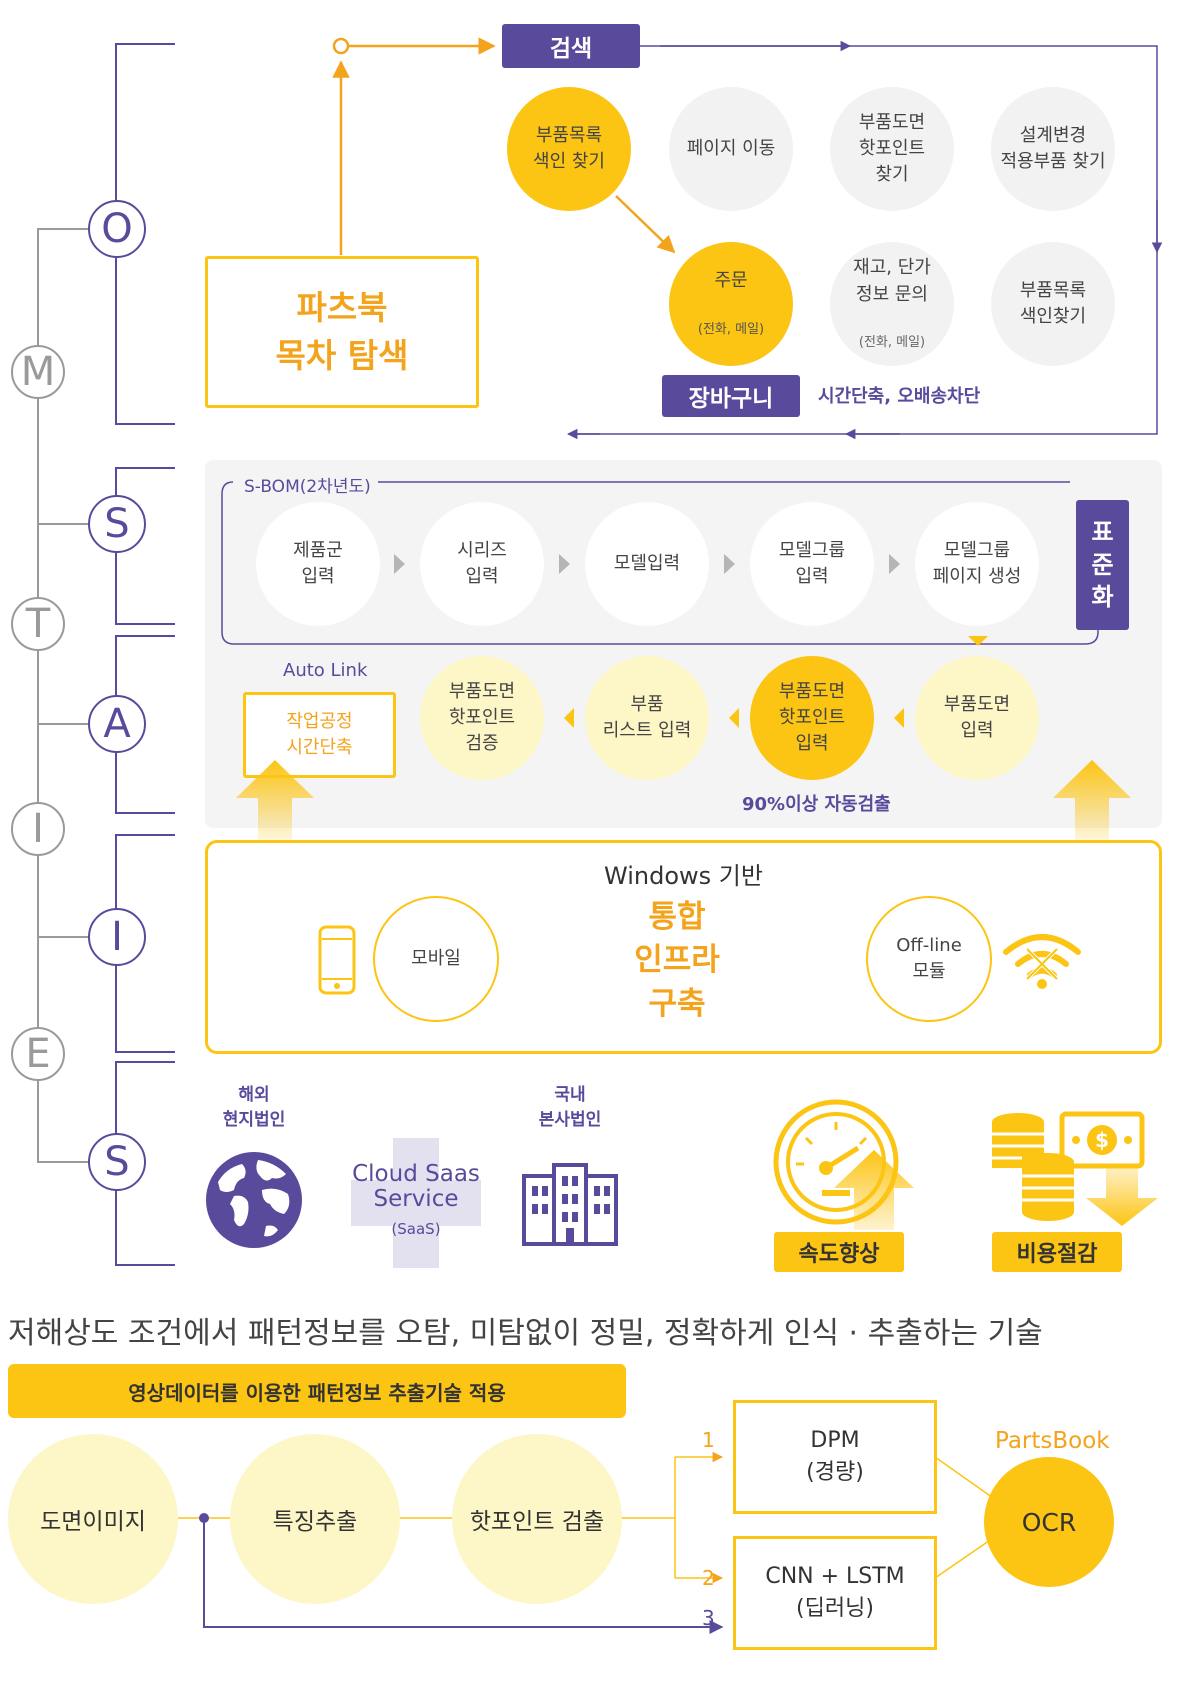 The height and width of the screenshot is (1698, 1185). I want to click on standardization-tag: 표 준 화, so click(1102, 565).